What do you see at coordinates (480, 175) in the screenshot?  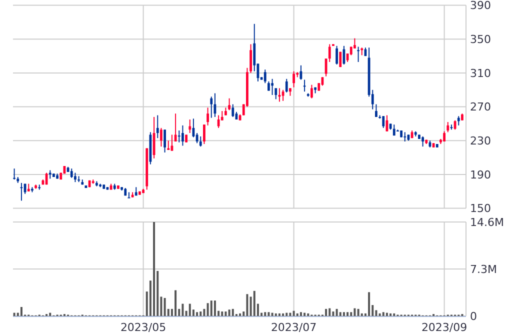 I see `y-tick-label: 190` at bounding box center [480, 175].